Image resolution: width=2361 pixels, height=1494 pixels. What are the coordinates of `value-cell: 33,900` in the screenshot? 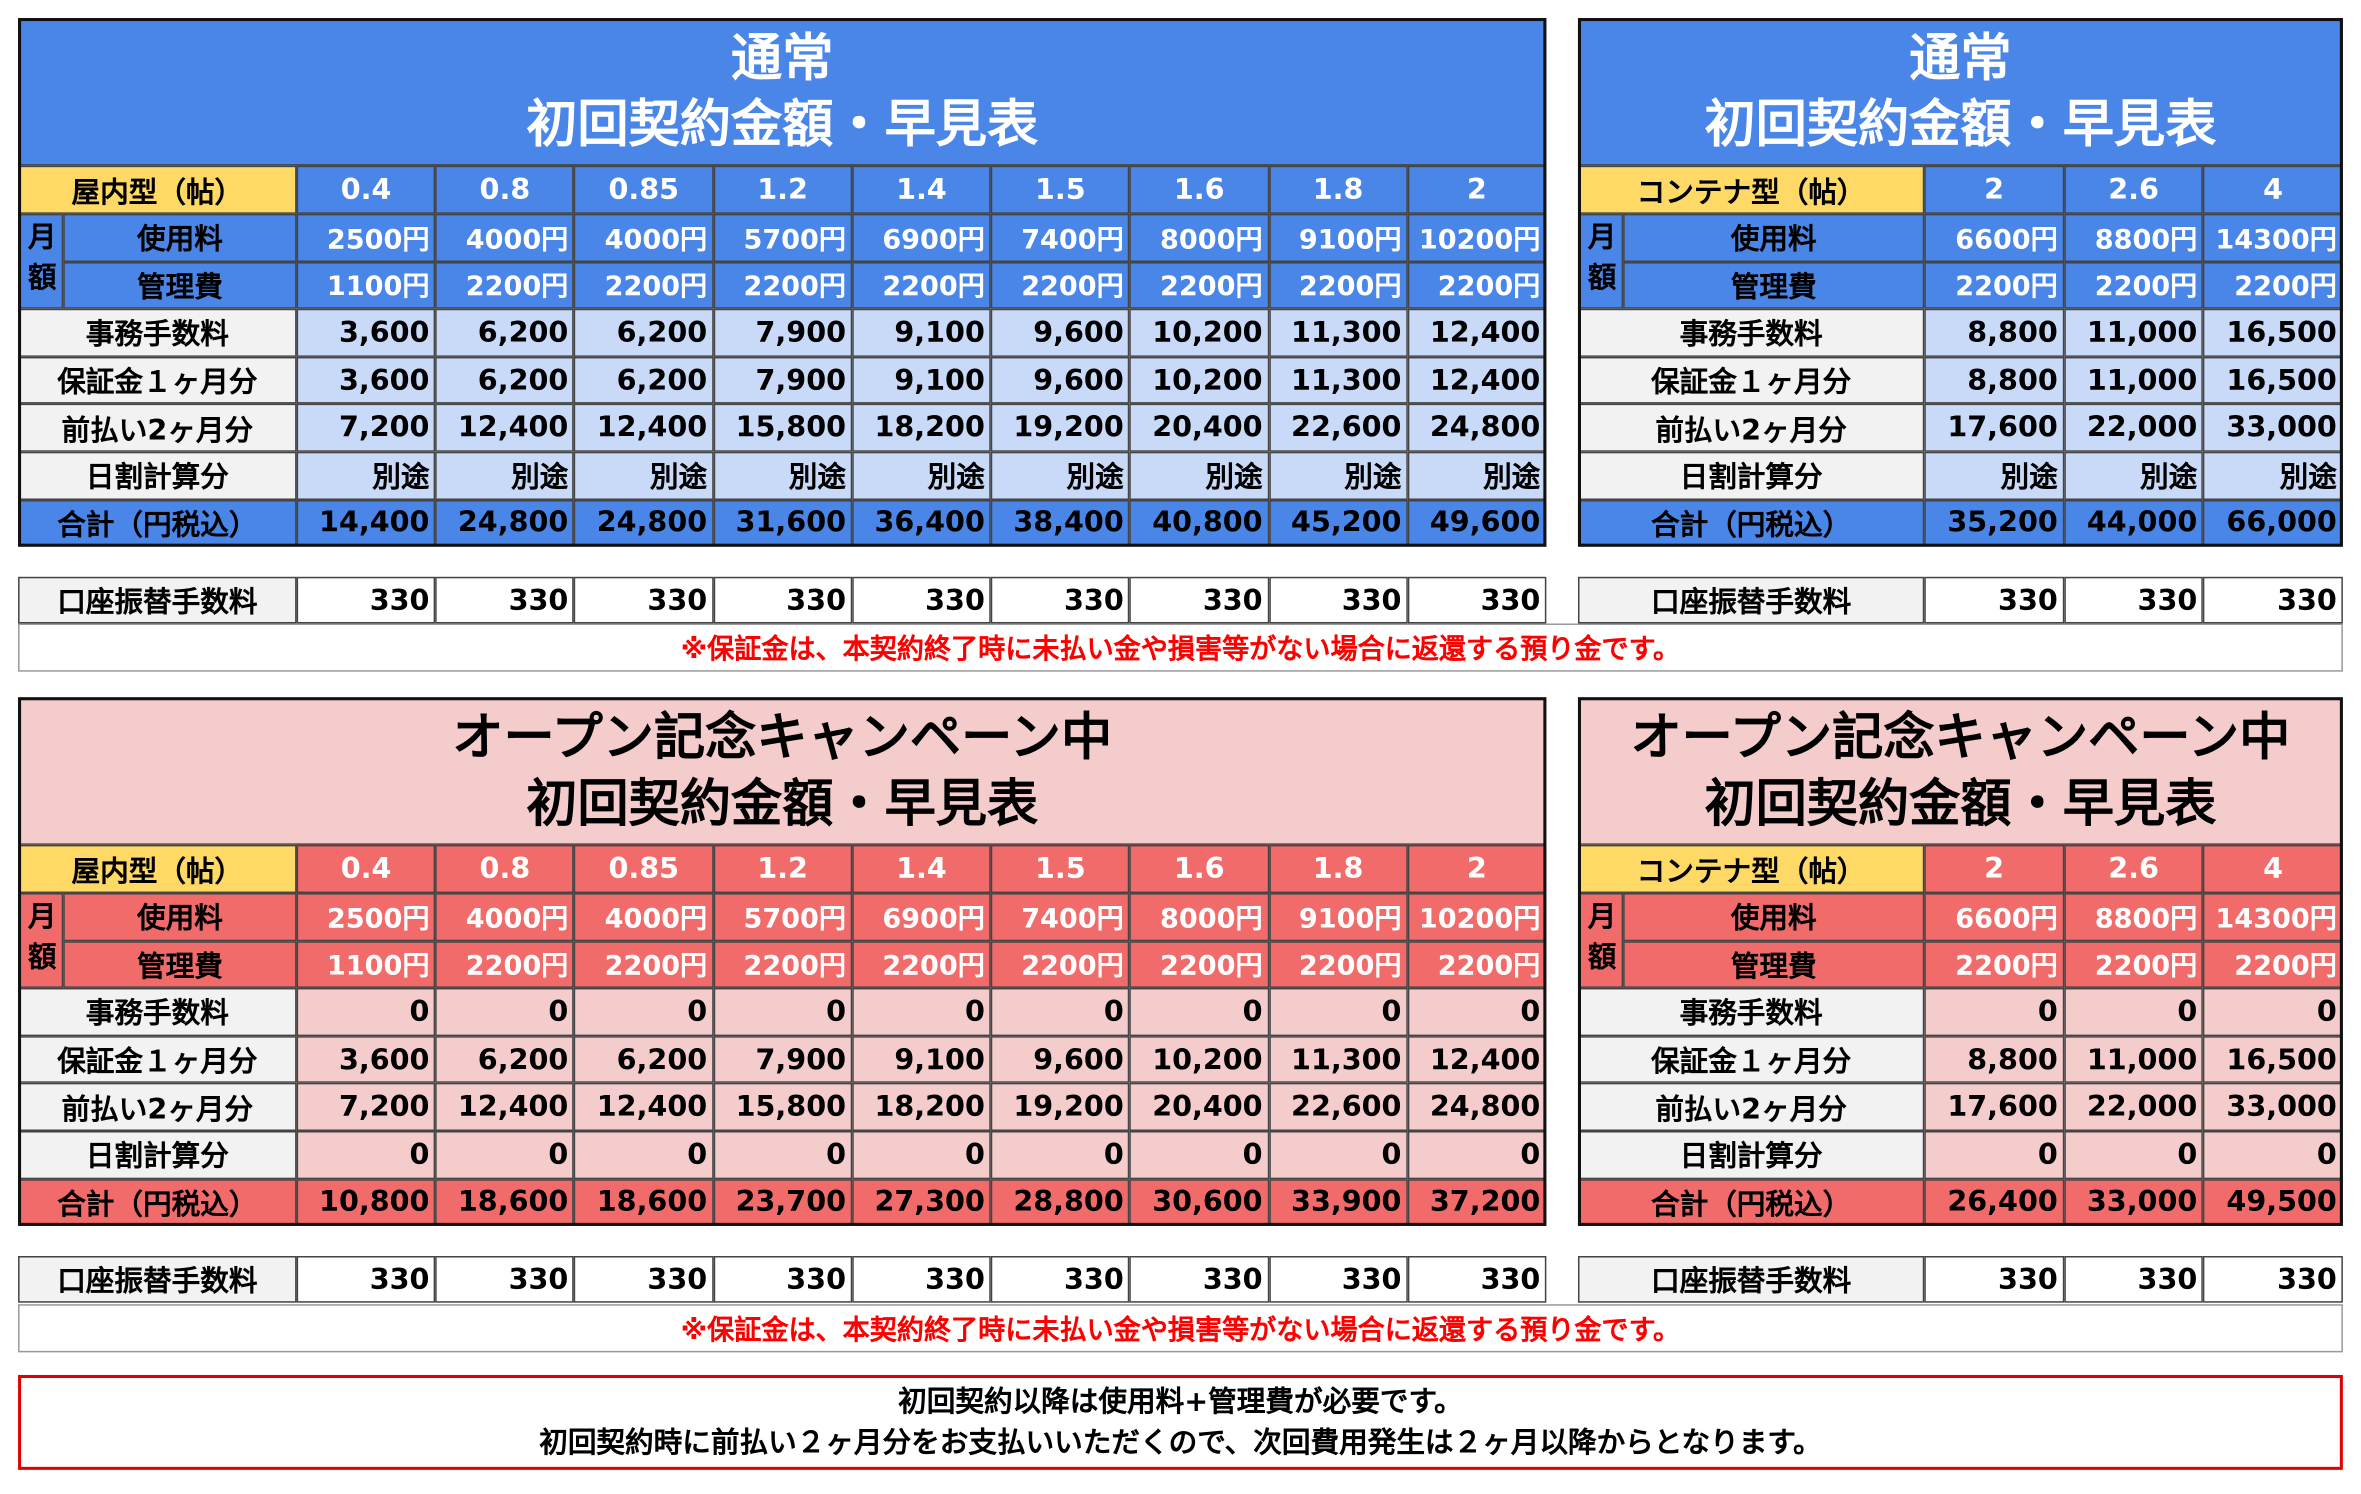 It's located at (1338, 1202).